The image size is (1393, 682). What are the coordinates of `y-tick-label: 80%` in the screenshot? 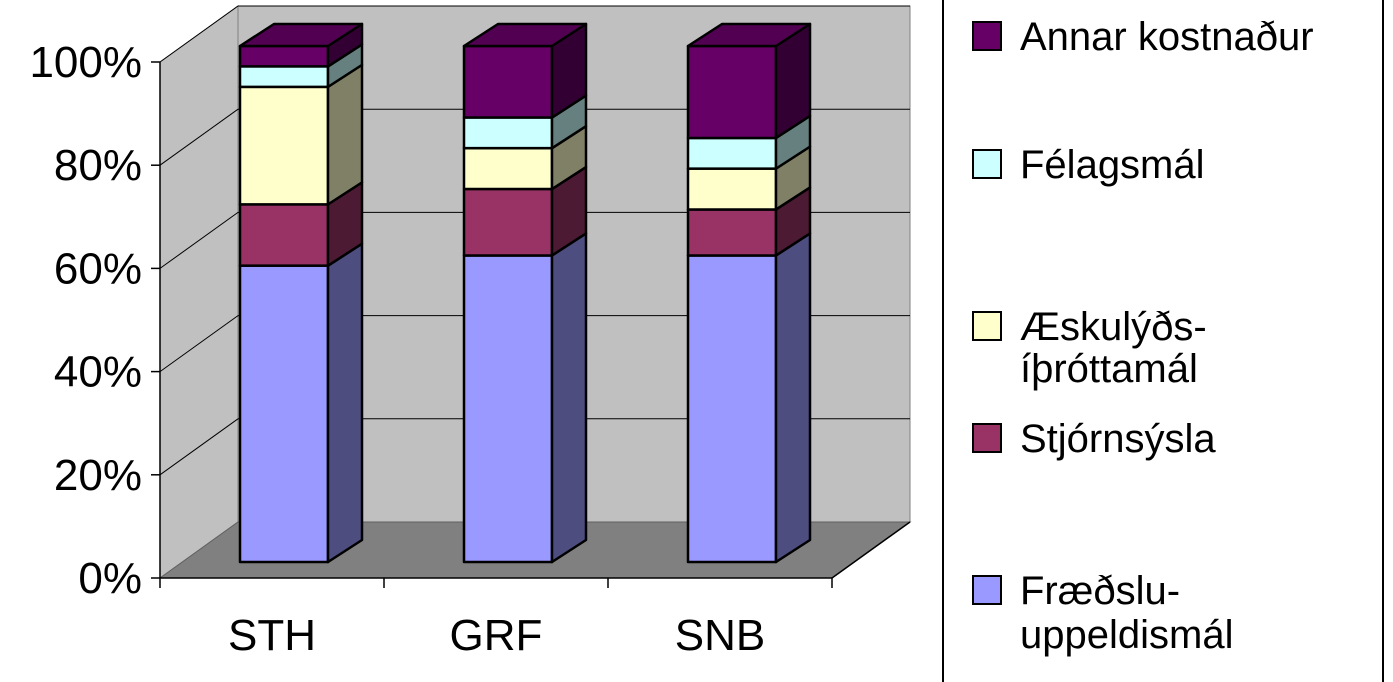 It's located at (98, 165).